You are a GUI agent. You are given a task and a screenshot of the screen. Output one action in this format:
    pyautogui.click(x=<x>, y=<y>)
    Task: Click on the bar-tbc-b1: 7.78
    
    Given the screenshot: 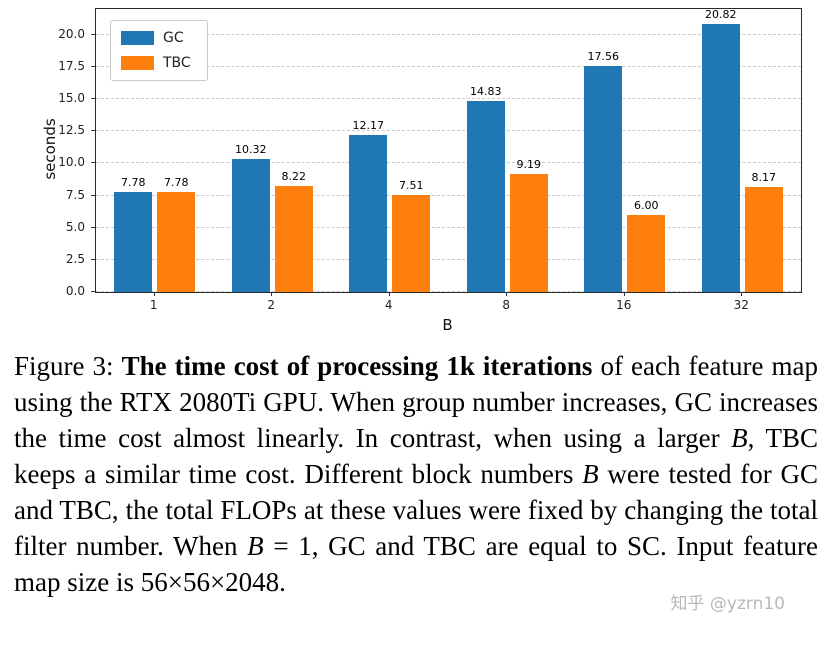 What is the action you would take?
    pyautogui.click(x=176, y=234)
    